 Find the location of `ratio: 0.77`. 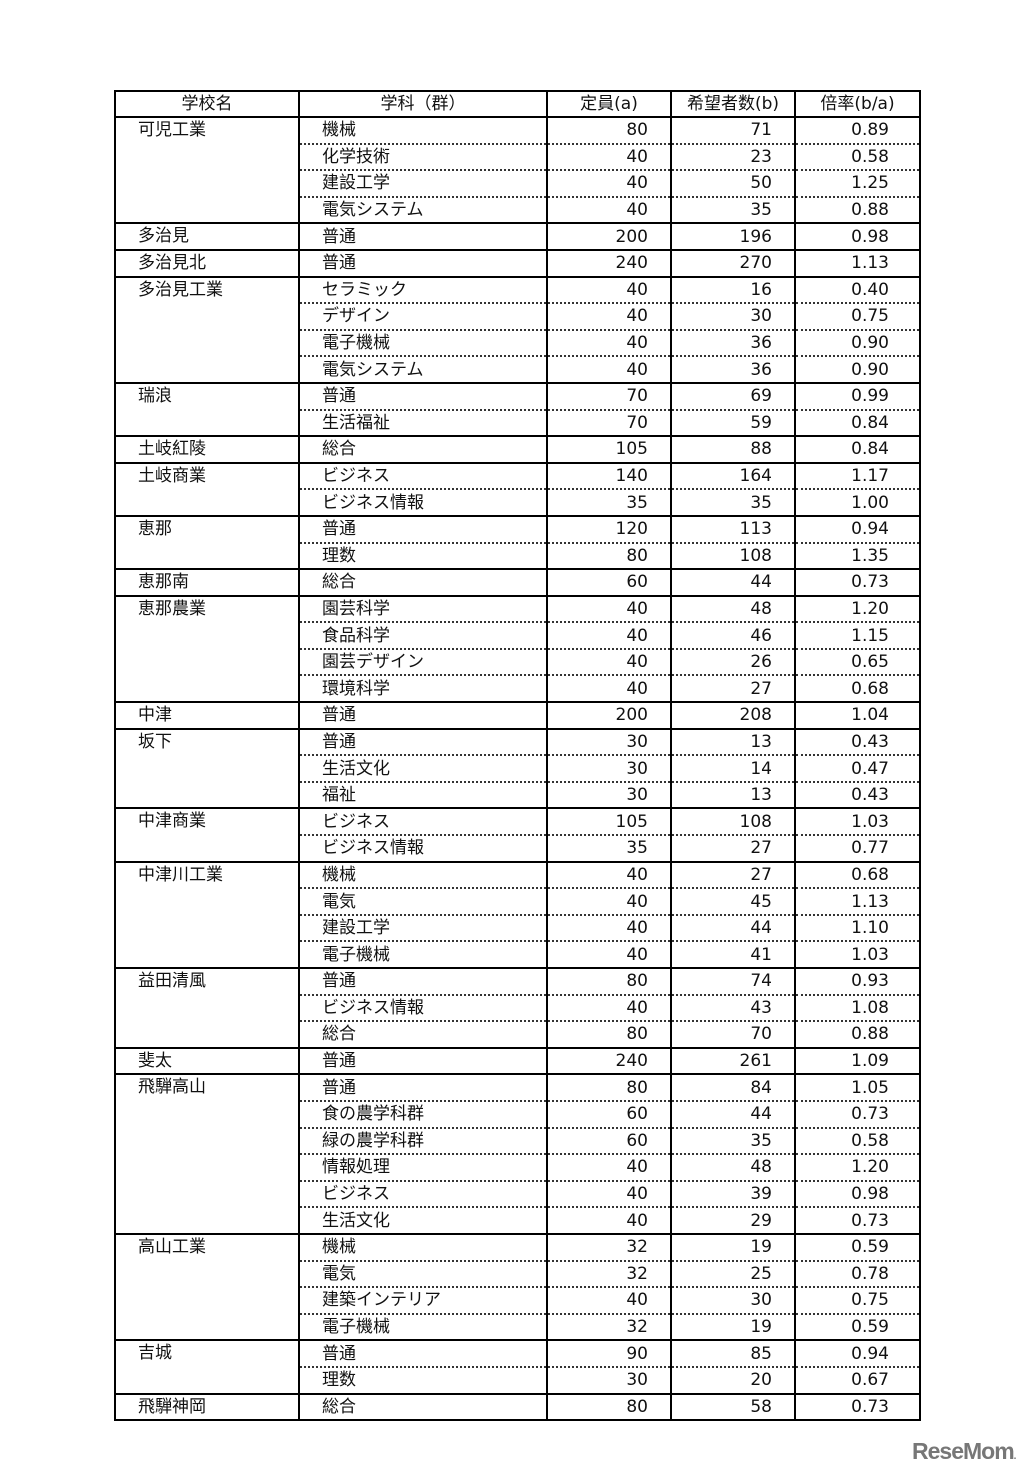

ratio: 0.77 is located at coordinates (857, 848).